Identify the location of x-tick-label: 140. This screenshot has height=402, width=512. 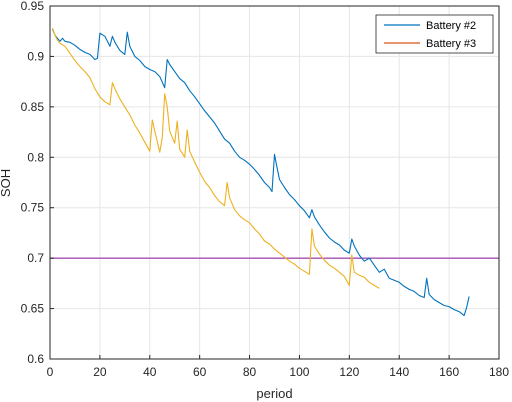
(399, 372).